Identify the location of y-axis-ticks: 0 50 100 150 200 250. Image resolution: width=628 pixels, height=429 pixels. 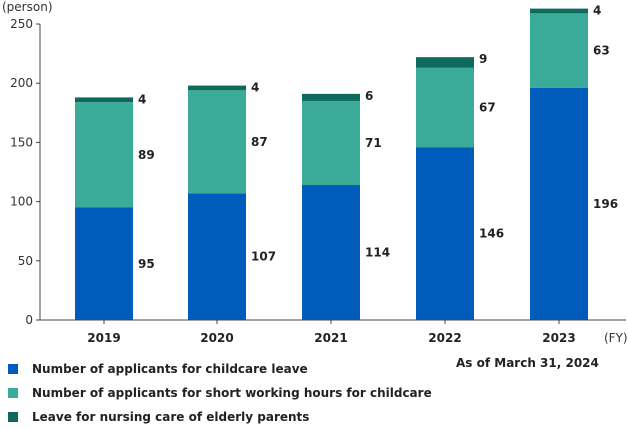
(25, 172).